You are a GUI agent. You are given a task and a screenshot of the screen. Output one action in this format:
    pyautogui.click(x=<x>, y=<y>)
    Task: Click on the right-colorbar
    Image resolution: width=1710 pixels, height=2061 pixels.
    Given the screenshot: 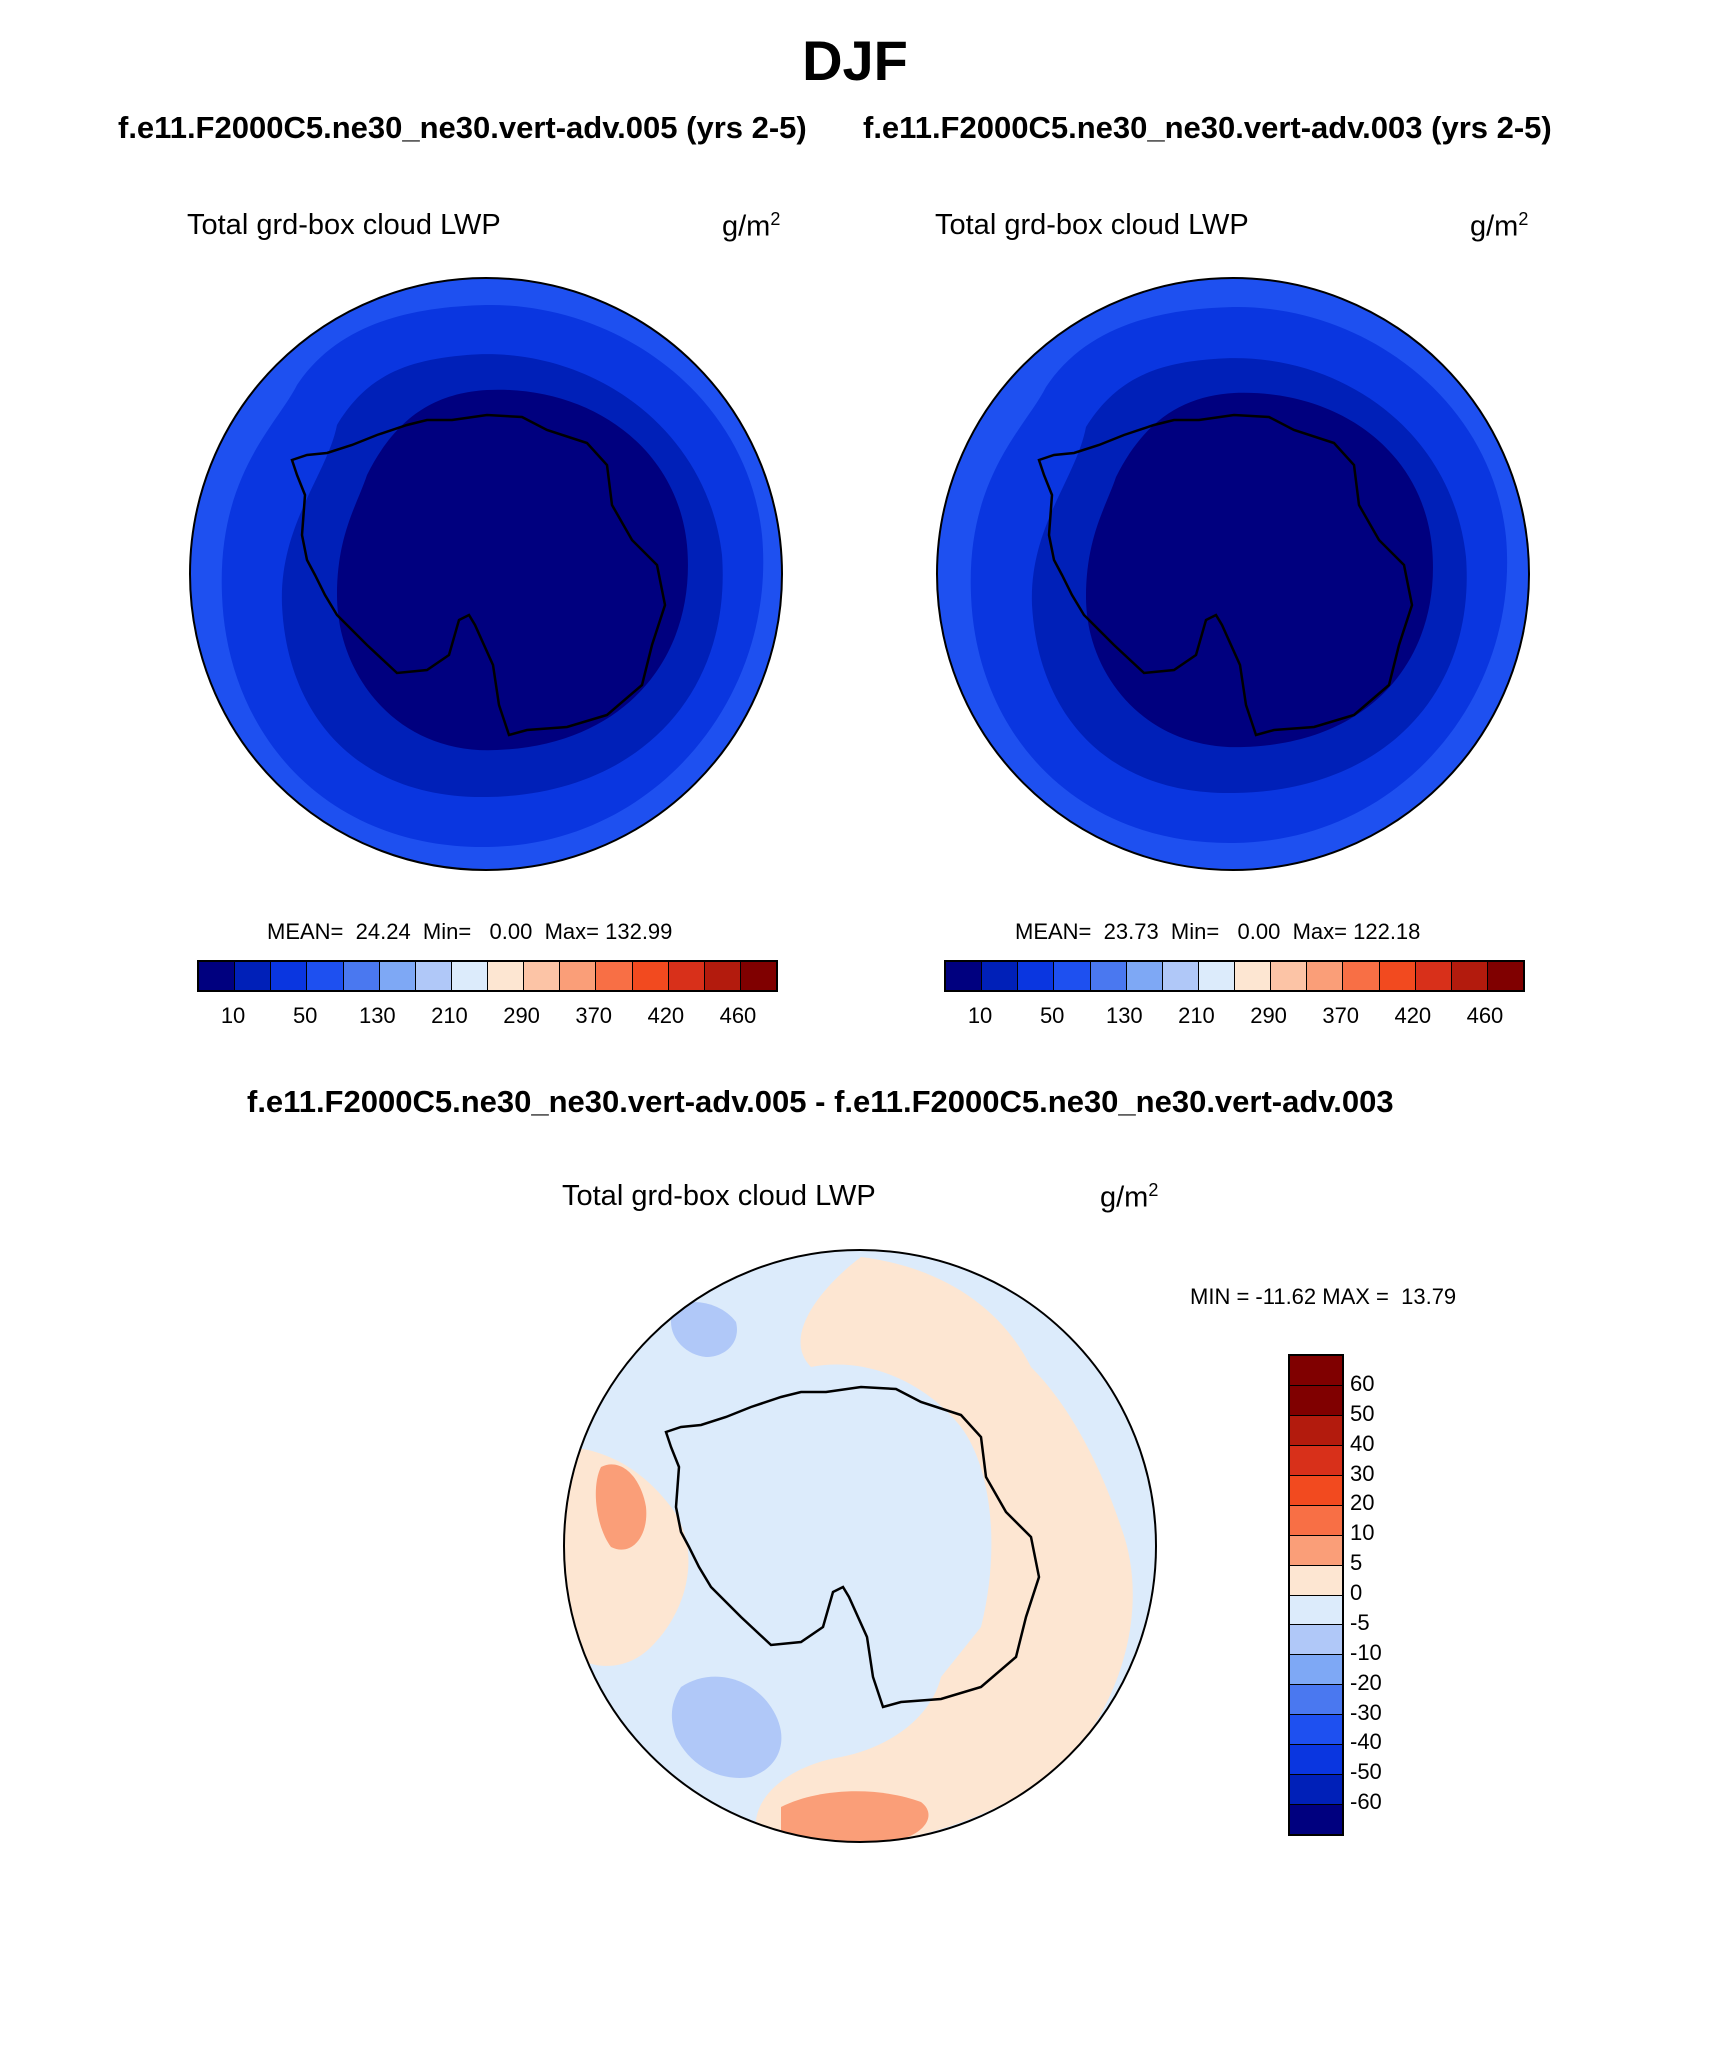 What is the action you would take?
    pyautogui.click(x=1234, y=976)
    